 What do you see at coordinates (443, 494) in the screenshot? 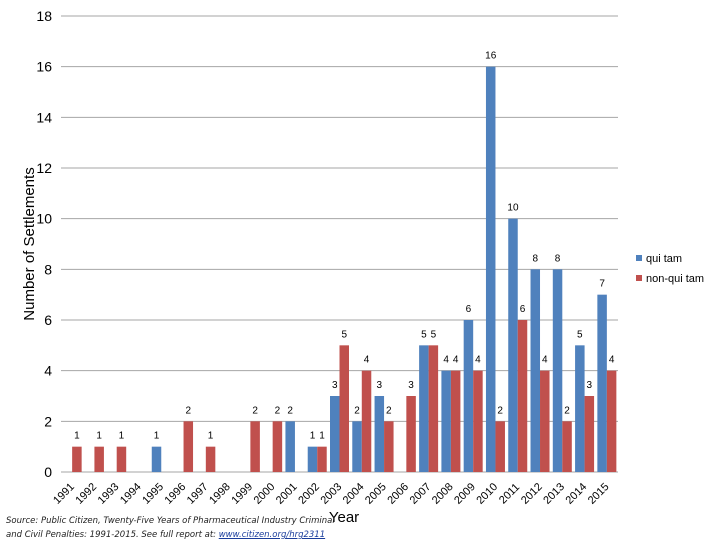
I see `x-tick-label: 2008` at bounding box center [443, 494].